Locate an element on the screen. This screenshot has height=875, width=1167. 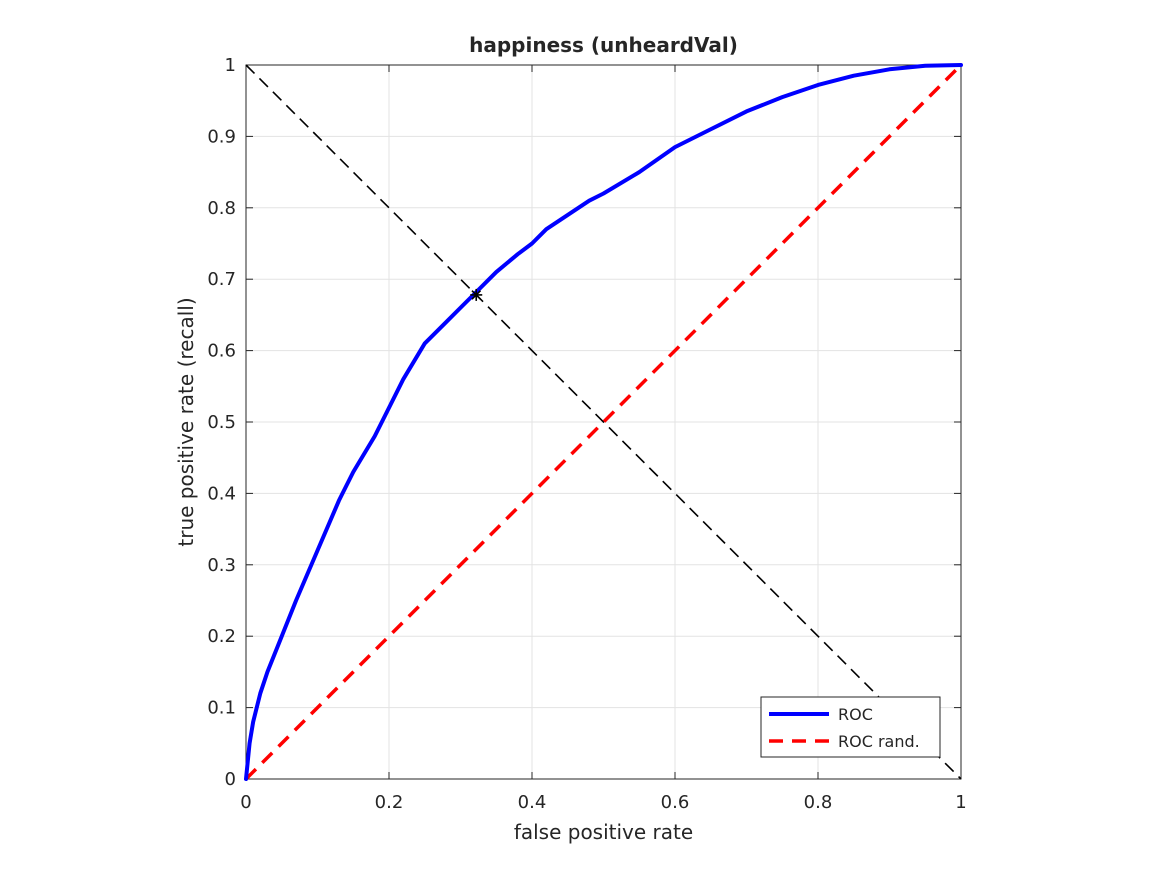
y-axis-label: true positive rate (recall) is located at coordinates (186, 421).